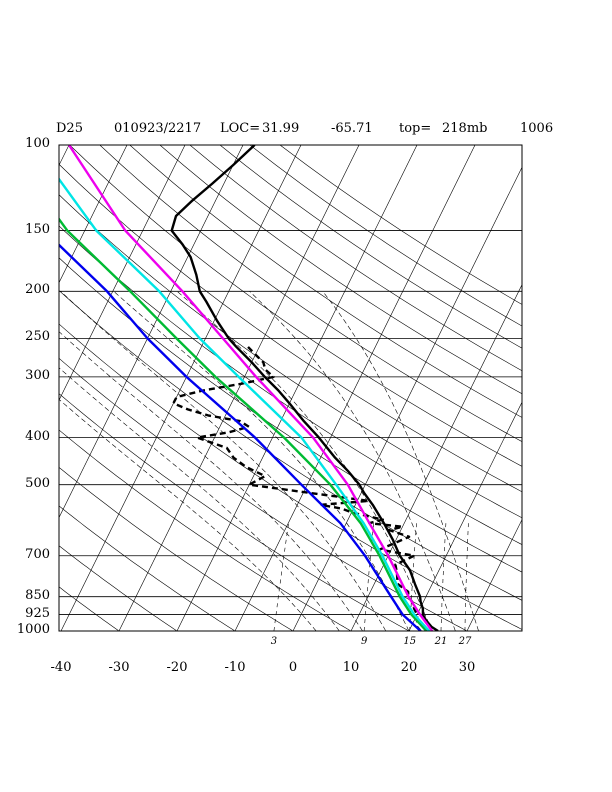  What do you see at coordinates (158, 128) in the screenshot?
I see `header-datetime: 010923/2217` at bounding box center [158, 128].